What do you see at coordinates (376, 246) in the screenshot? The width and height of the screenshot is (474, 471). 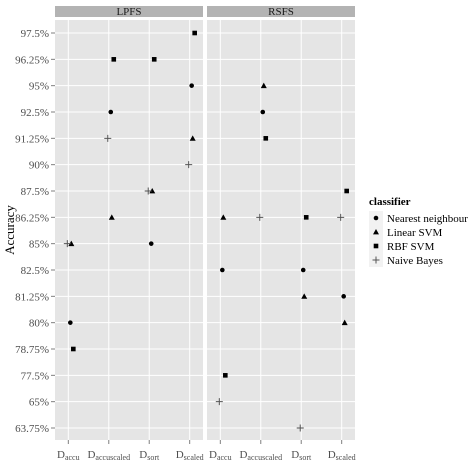 I see `legend-key-square` at bounding box center [376, 246].